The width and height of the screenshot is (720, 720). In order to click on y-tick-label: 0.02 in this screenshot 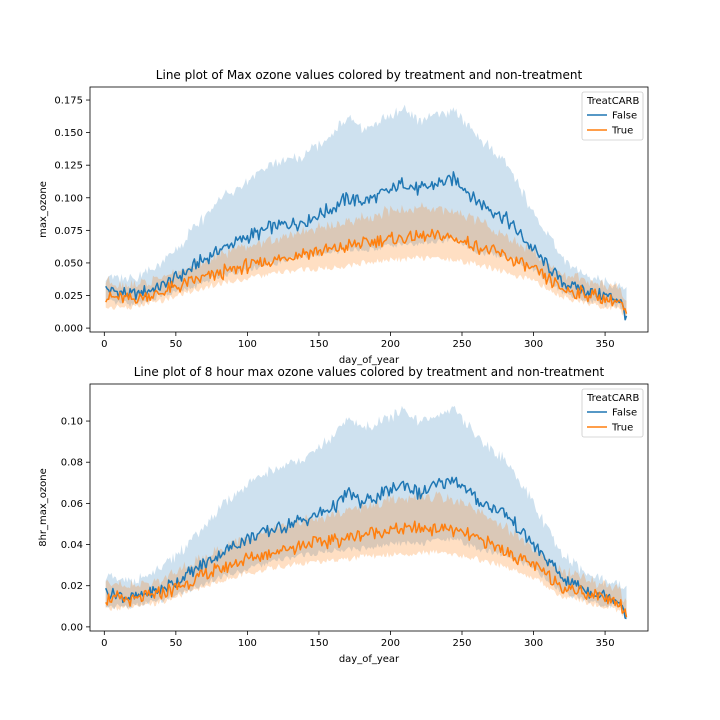, I will do `click(72, 586)`.